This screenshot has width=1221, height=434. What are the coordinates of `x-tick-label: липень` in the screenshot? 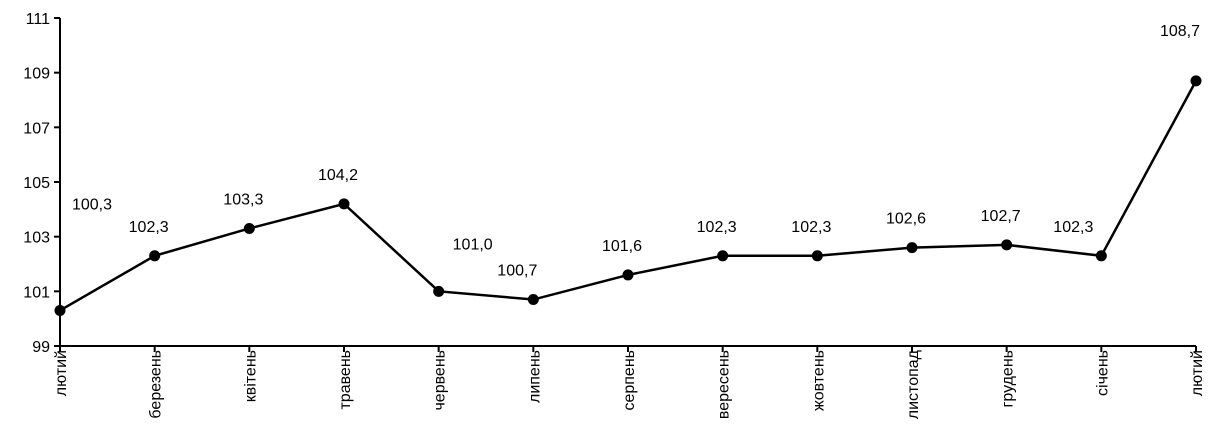 It's located at (534, 376).